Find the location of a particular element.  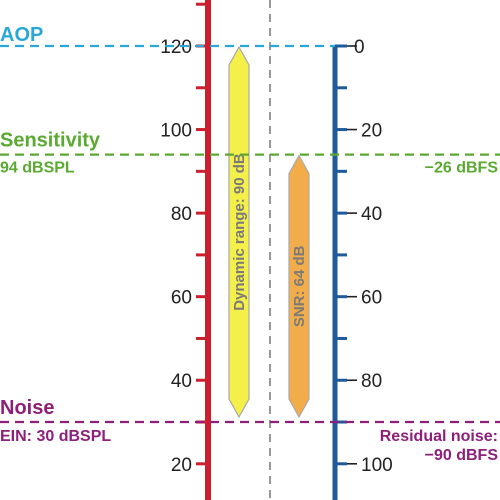

right-tick-label: 60 is located at coordinates (371, 298).